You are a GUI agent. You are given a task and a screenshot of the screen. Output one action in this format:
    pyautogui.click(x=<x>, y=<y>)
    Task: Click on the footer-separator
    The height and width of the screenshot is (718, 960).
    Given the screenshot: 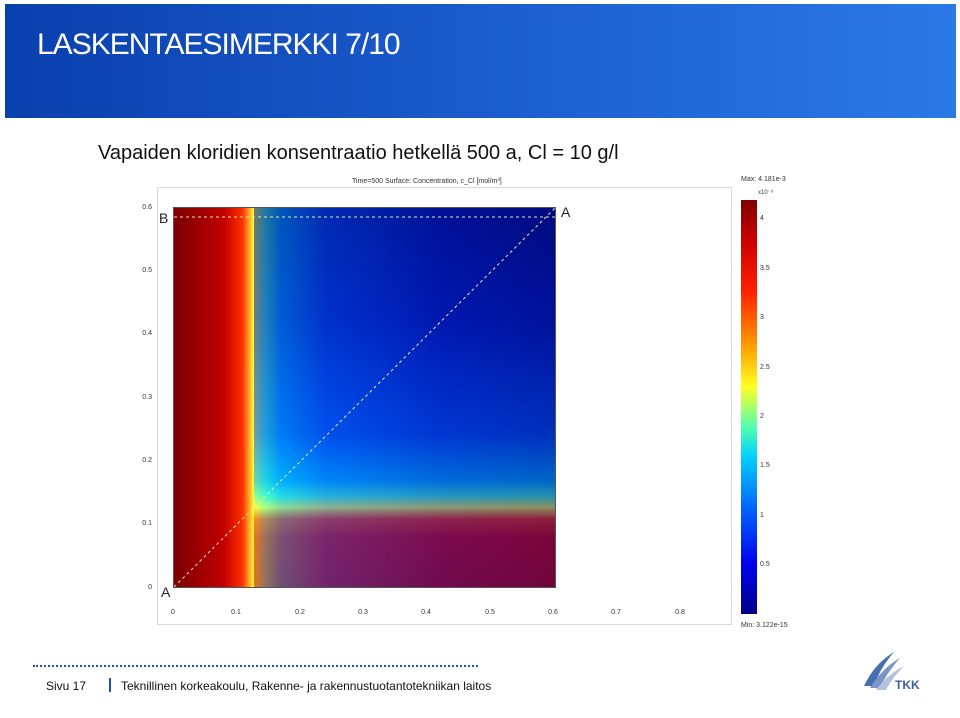 What is the action you would take?
    pyautogui.click(x=110, y=685)
    